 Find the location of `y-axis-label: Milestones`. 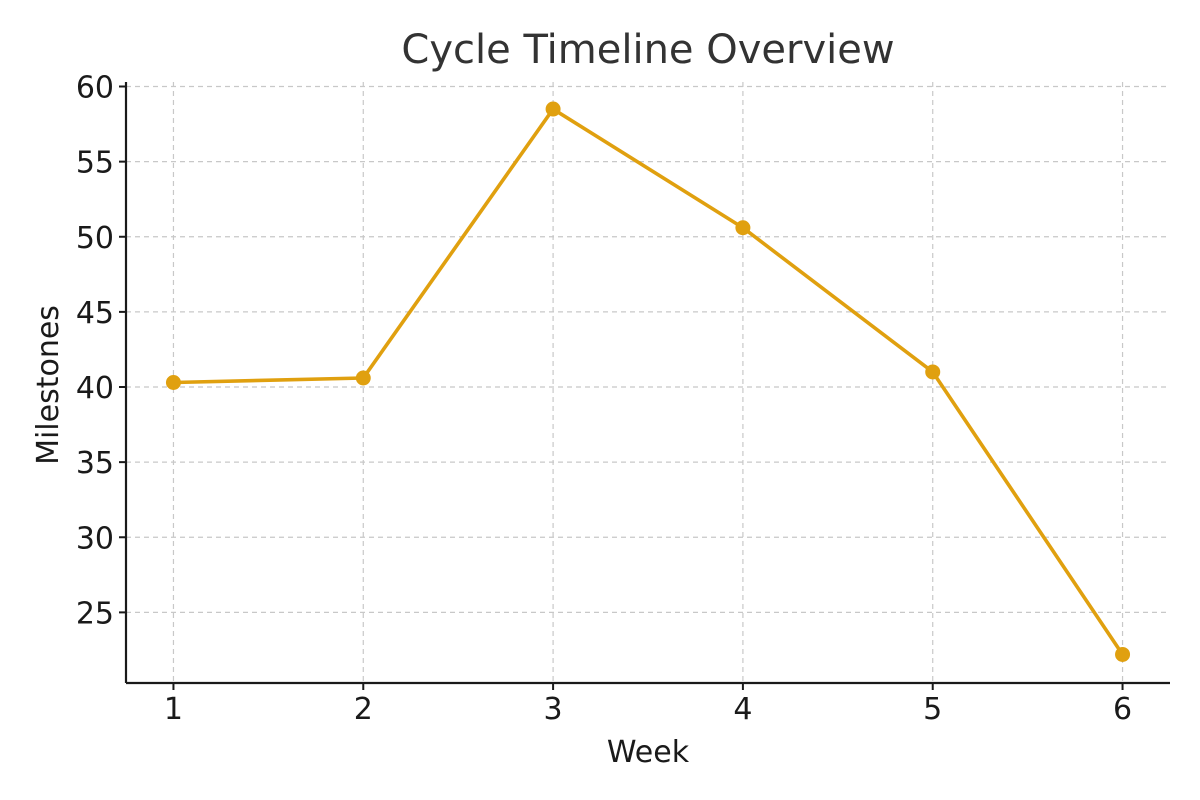

y-axis-label: Milestones is located at coordinates (48, 385).